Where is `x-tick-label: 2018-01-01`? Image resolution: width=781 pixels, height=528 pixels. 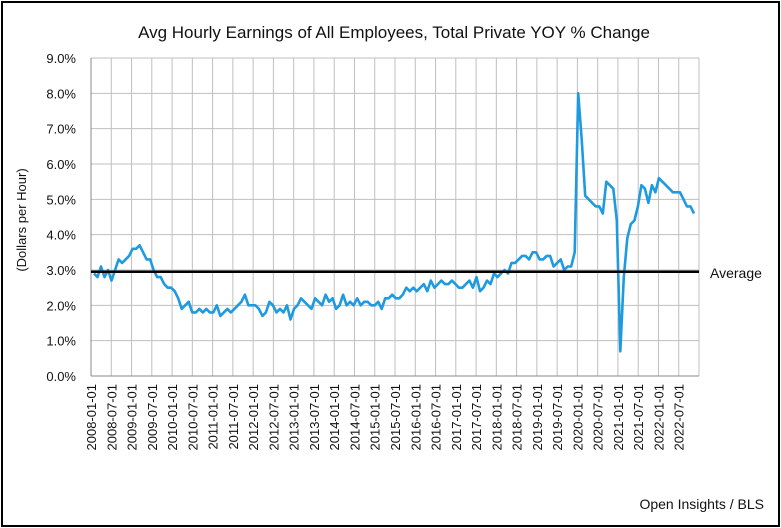
x-tick-label: 2018-01-01 is located at coordinates (496, 417).